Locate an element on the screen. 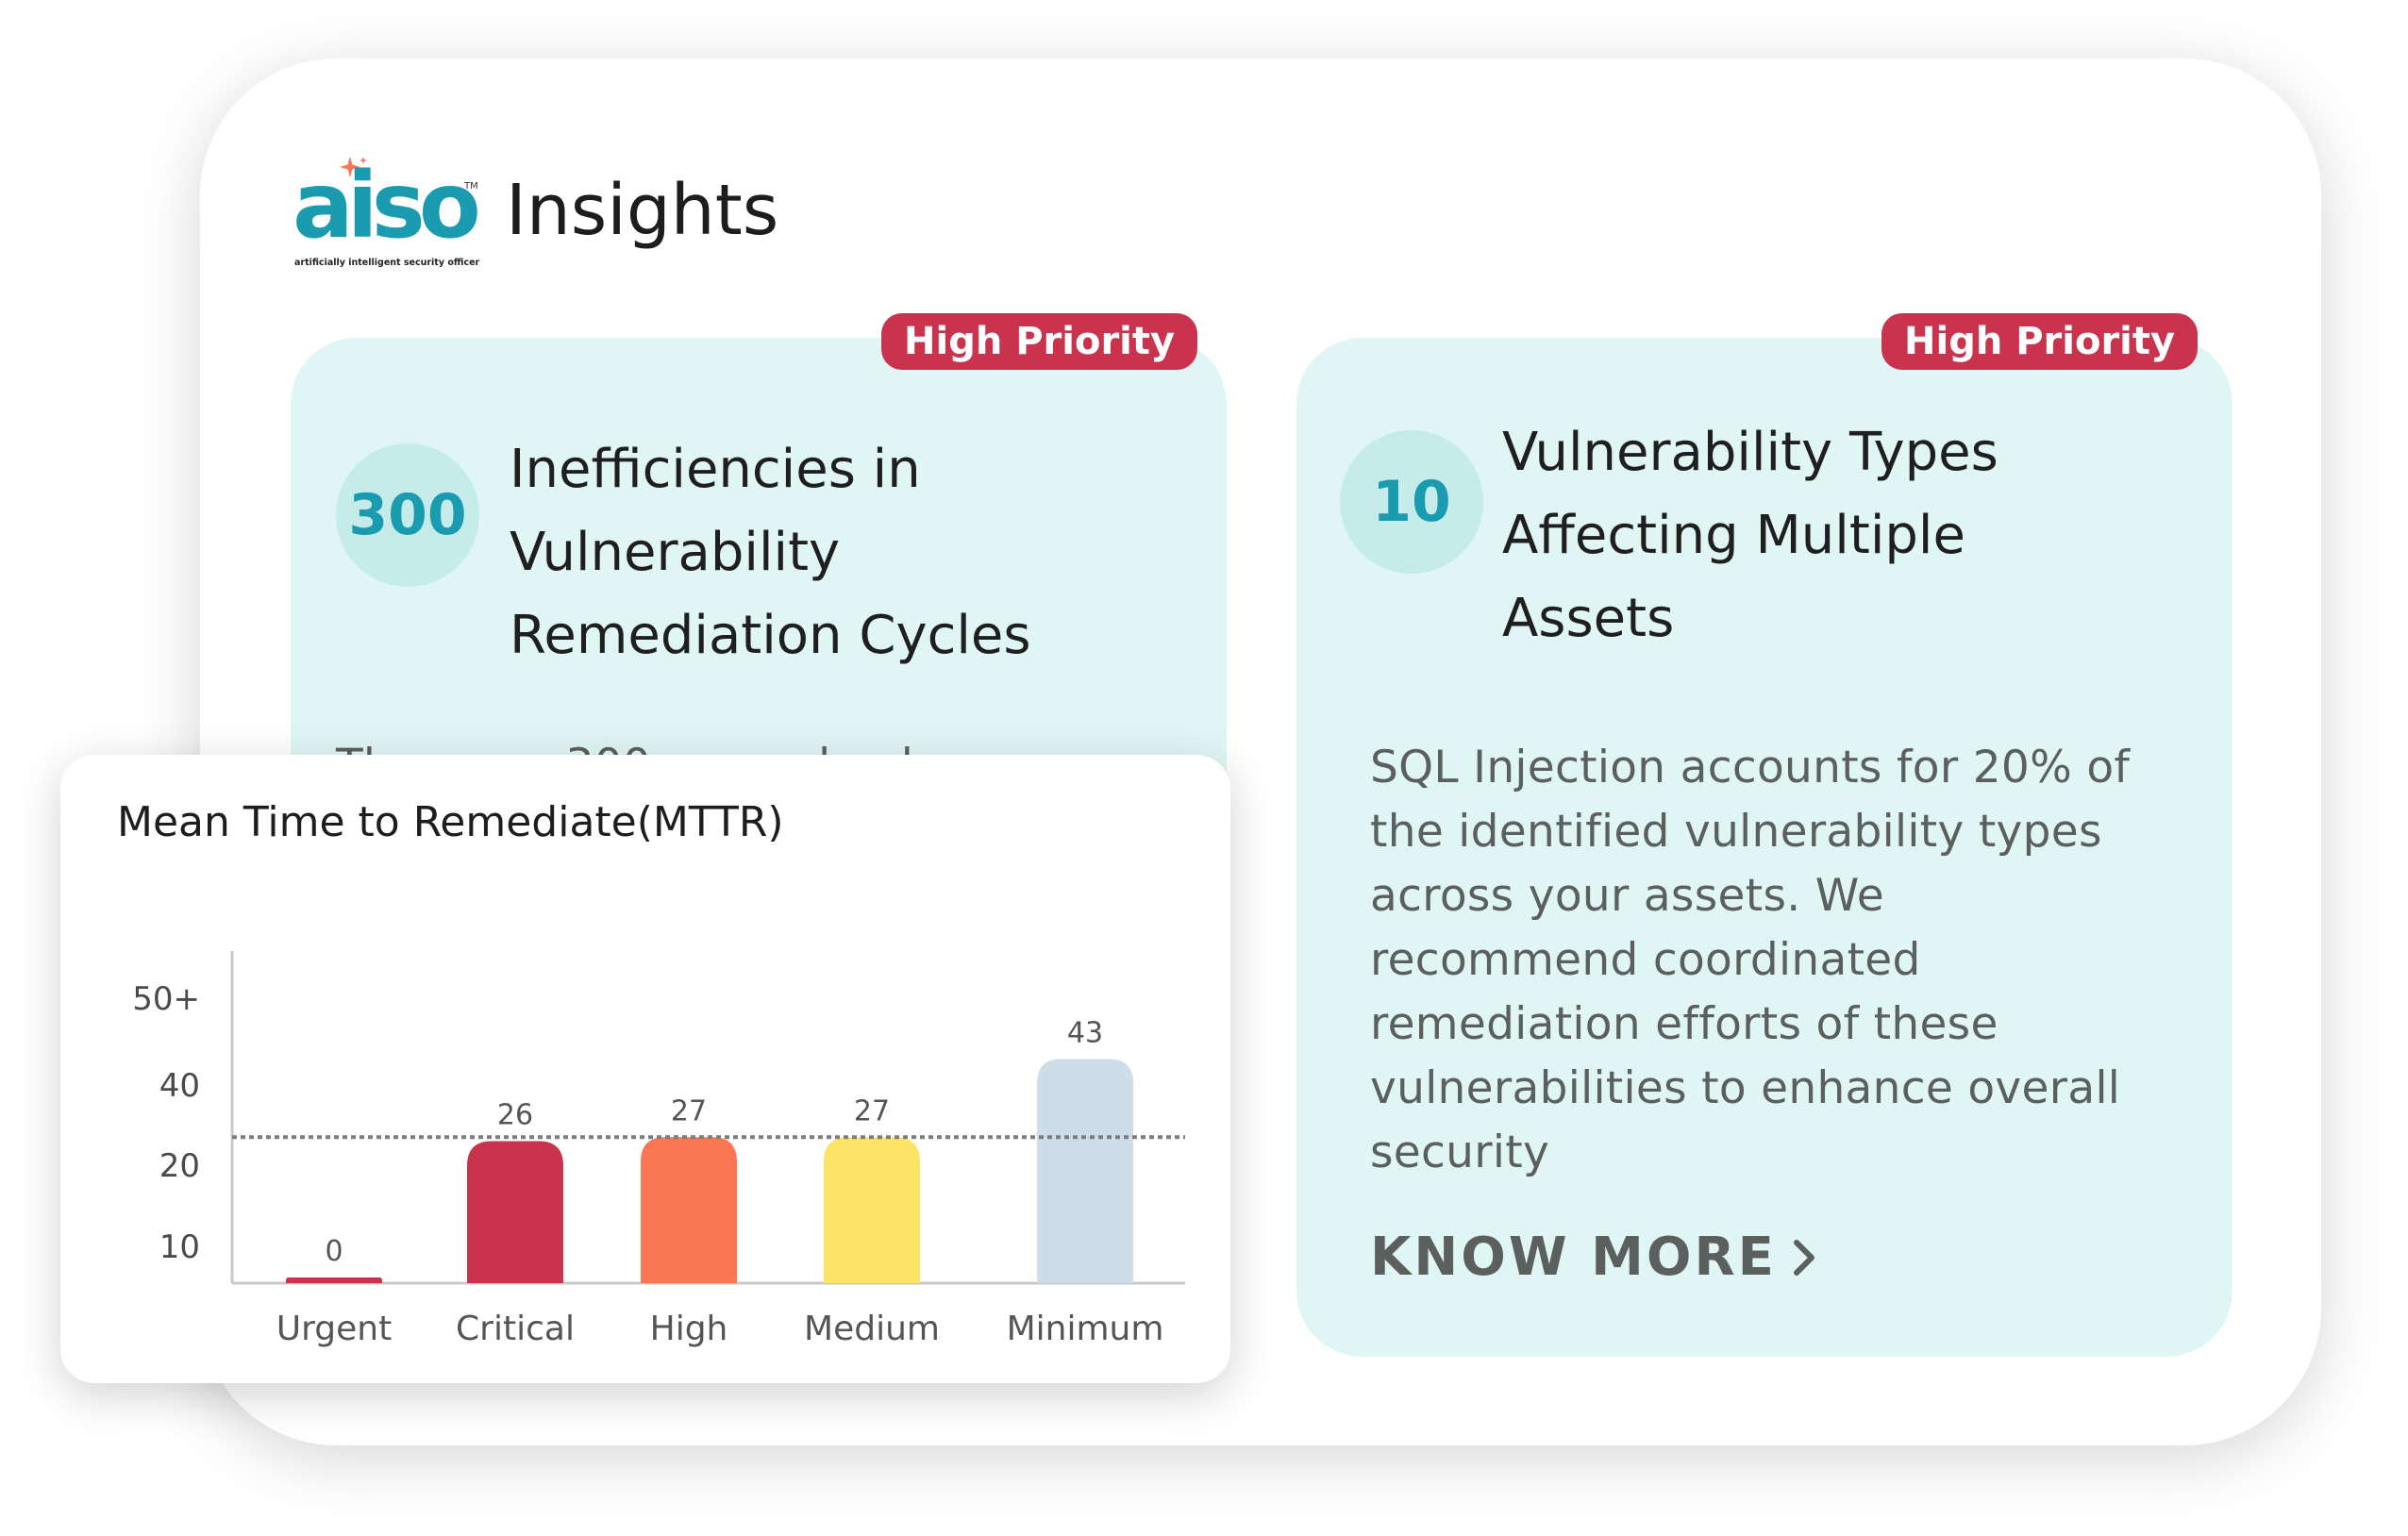 The width and height of the screenshot is (2408, 1536). description-line: vulnerabilities to enhance overall is located at coordinates (1745, 1088).